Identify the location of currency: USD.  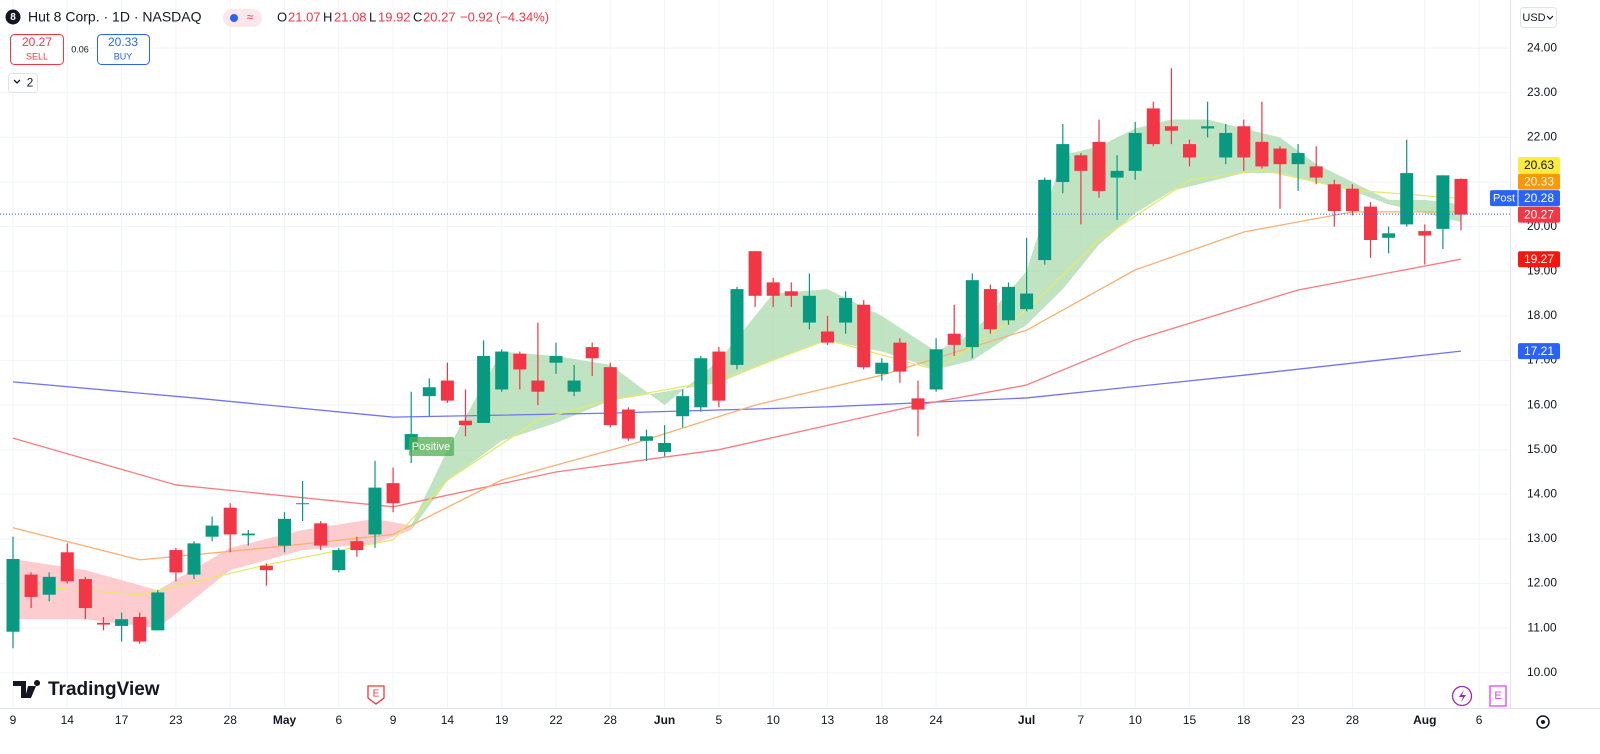
(1533, 18).